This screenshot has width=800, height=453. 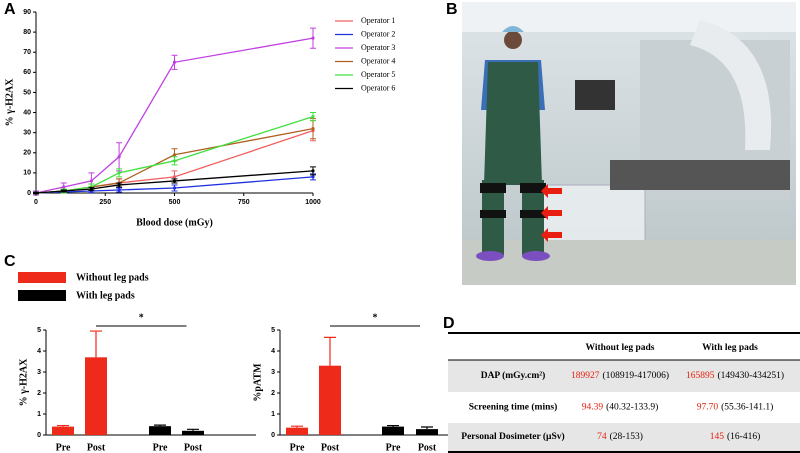 I want to click on y-tick-label: 60, so click(x=27, y=72).